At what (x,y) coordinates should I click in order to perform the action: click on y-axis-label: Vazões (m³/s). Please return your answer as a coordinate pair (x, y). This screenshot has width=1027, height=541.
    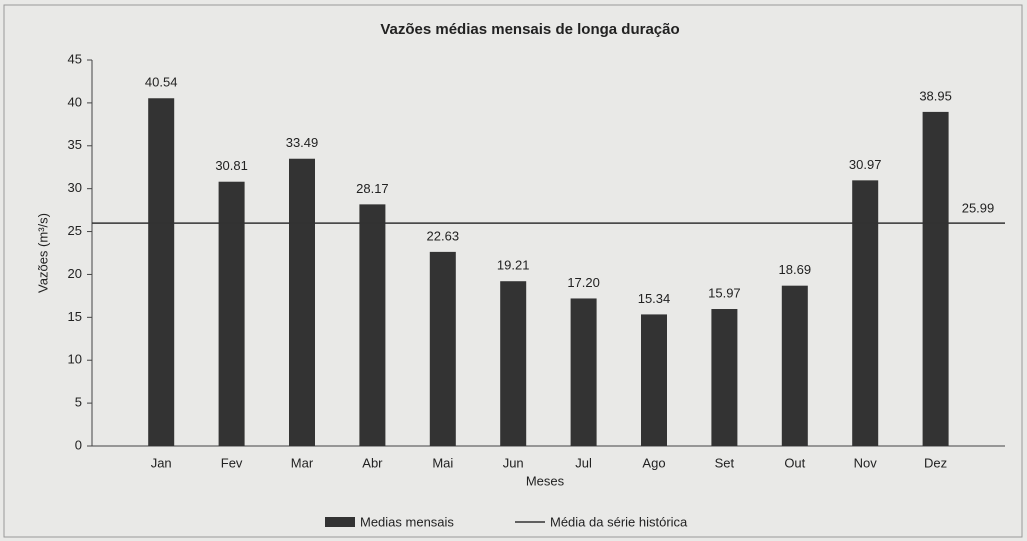
    Looking at the image, I should click on (42, 253).